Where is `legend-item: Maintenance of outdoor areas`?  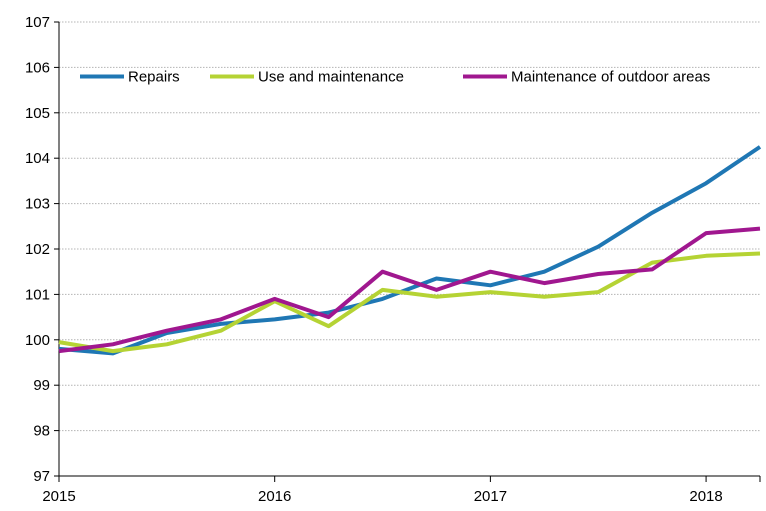 legend-item: Maintenance of outdoor areas is located at coordinates (586, 76).